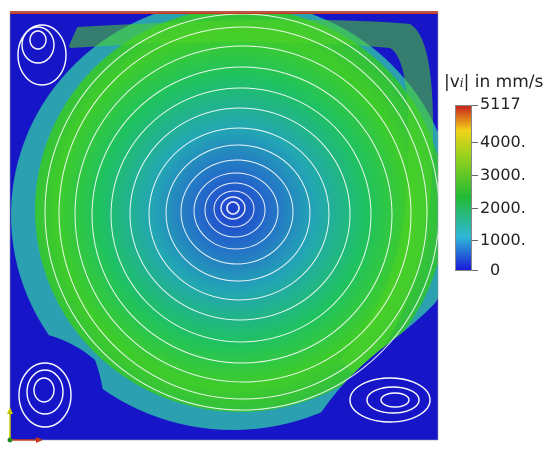  What do you see at coordinates (47, 56) in the screenshot?
I see `corner-top-left` at bounding box center [47, 56].